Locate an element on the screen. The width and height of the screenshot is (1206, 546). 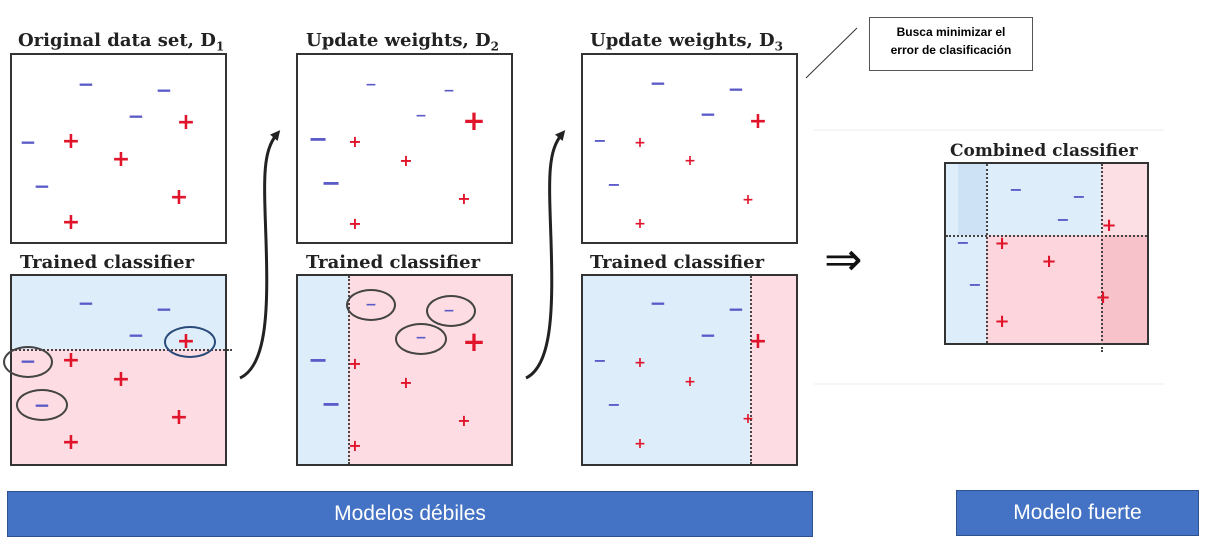
panel-d1: − − − − − + + + + + is located at coordinates (118, 148).